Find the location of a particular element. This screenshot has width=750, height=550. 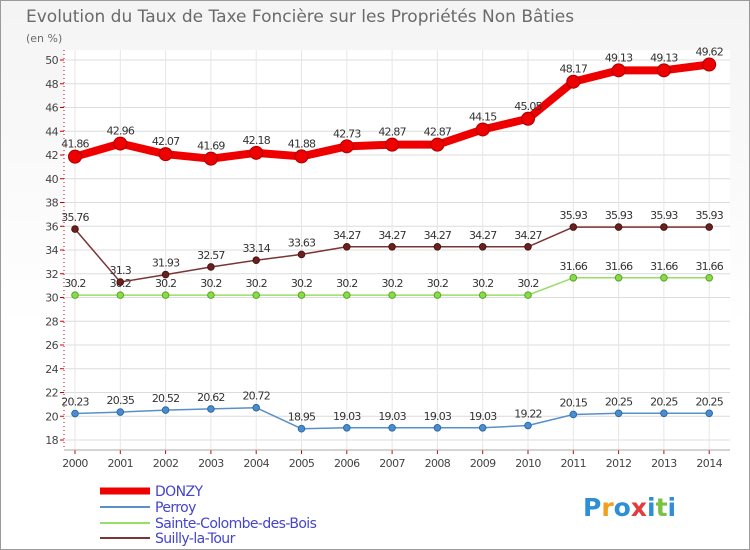

x-tick-label: 2013 is located at coordinates (664, 463).